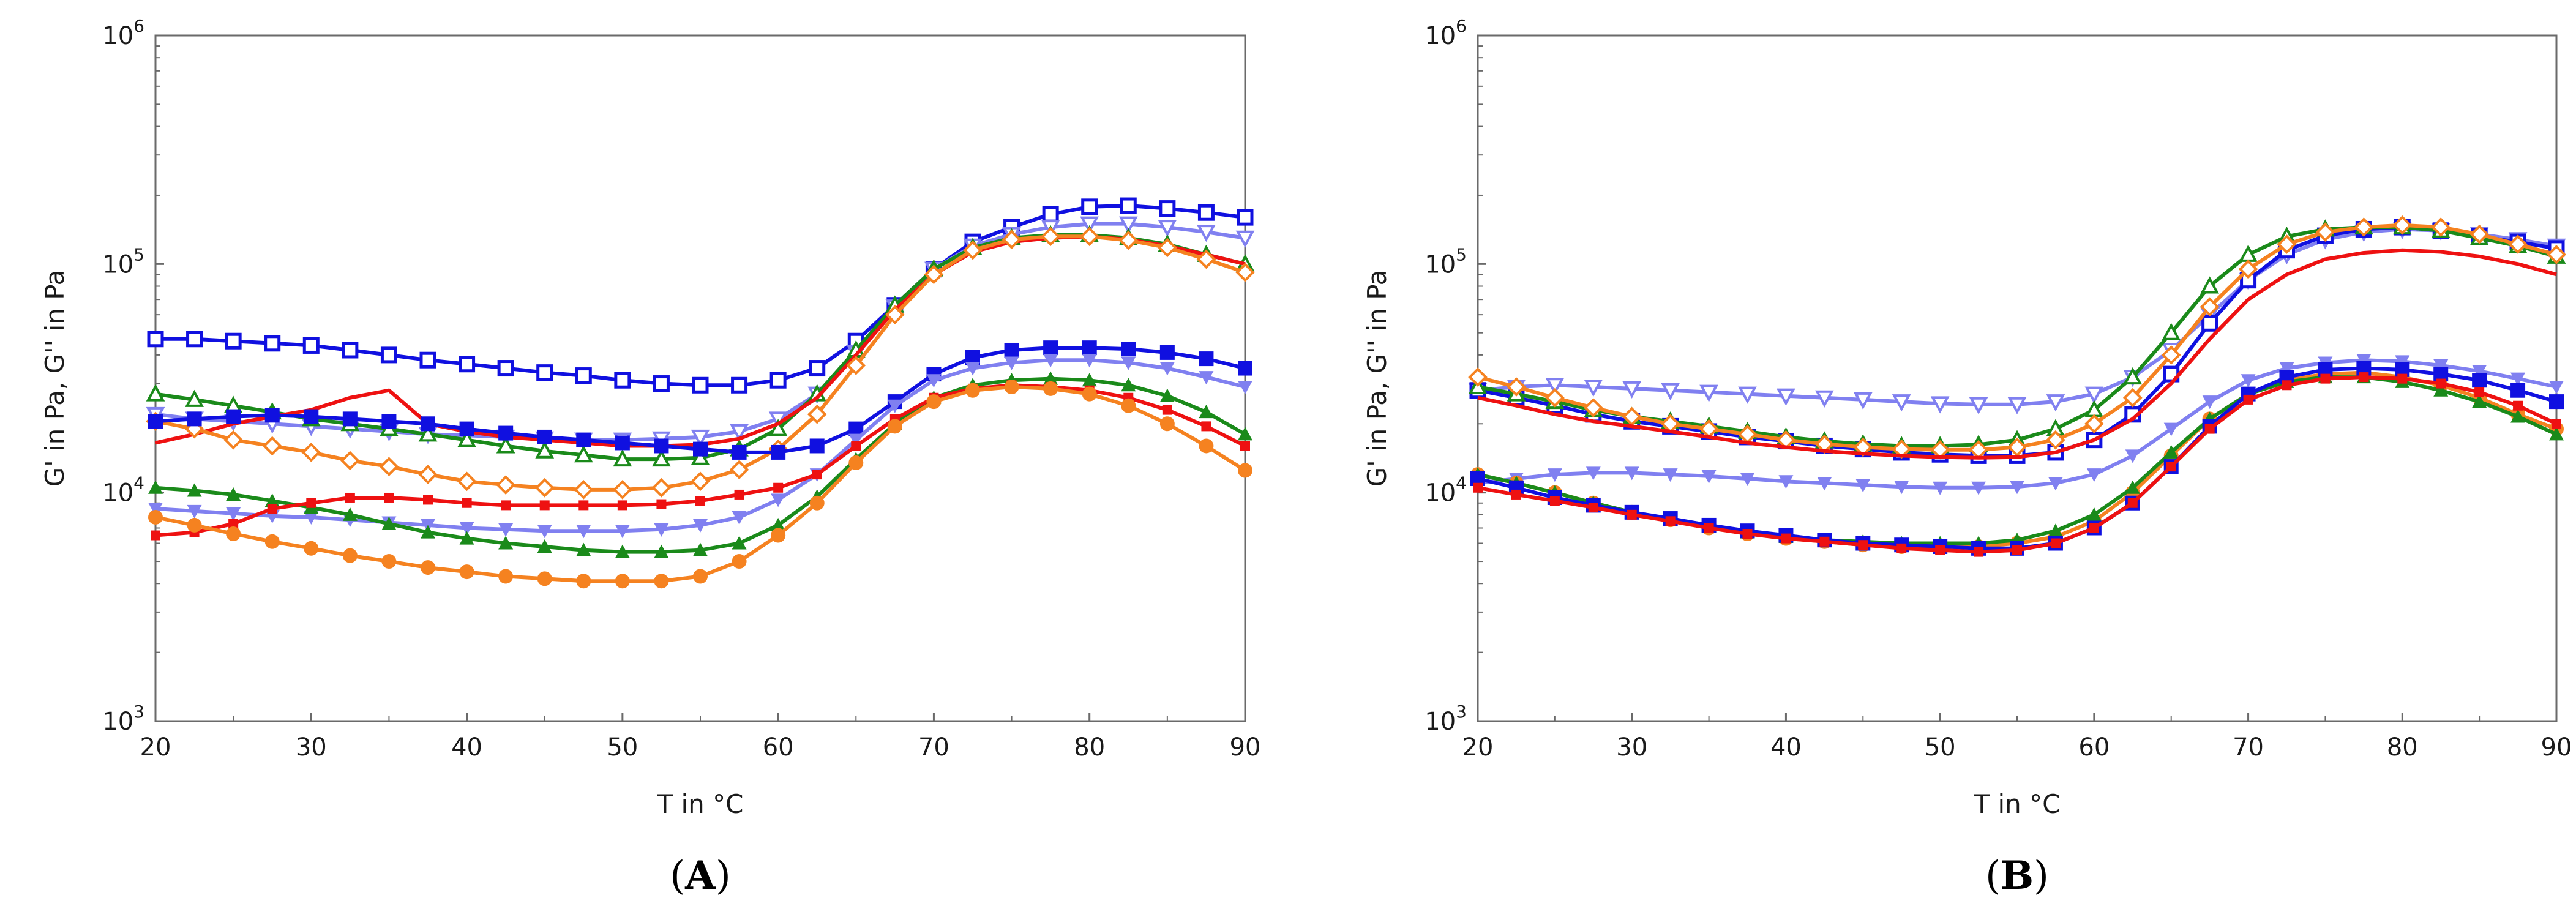 The image size is (2576, 906). I want to click on x-tick-label: 40, so click(1786, 747).